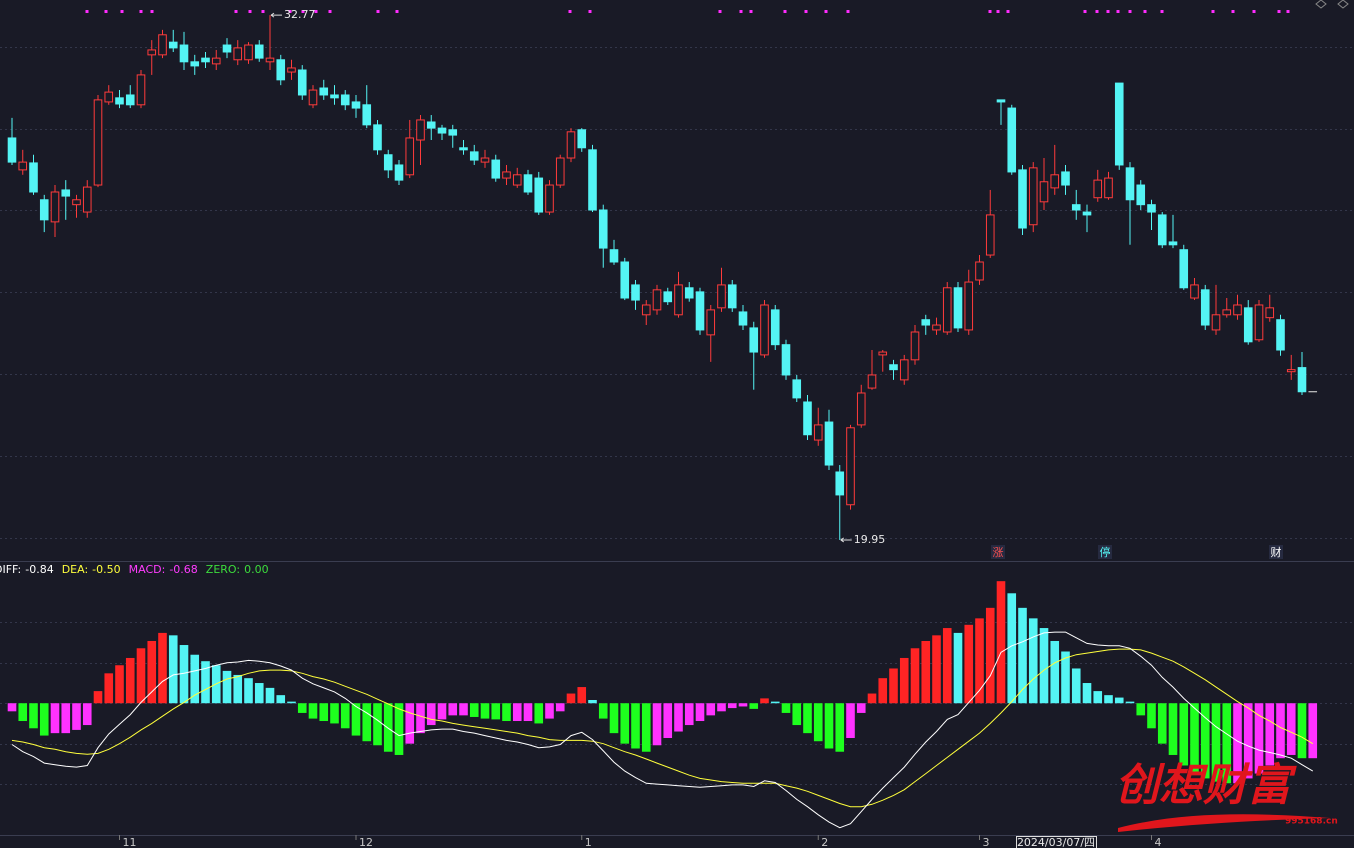  What do you see at coordinates (106, 569) in the screenshot?
I see `legend-value: -0.50` at bounding box center [106, 569].